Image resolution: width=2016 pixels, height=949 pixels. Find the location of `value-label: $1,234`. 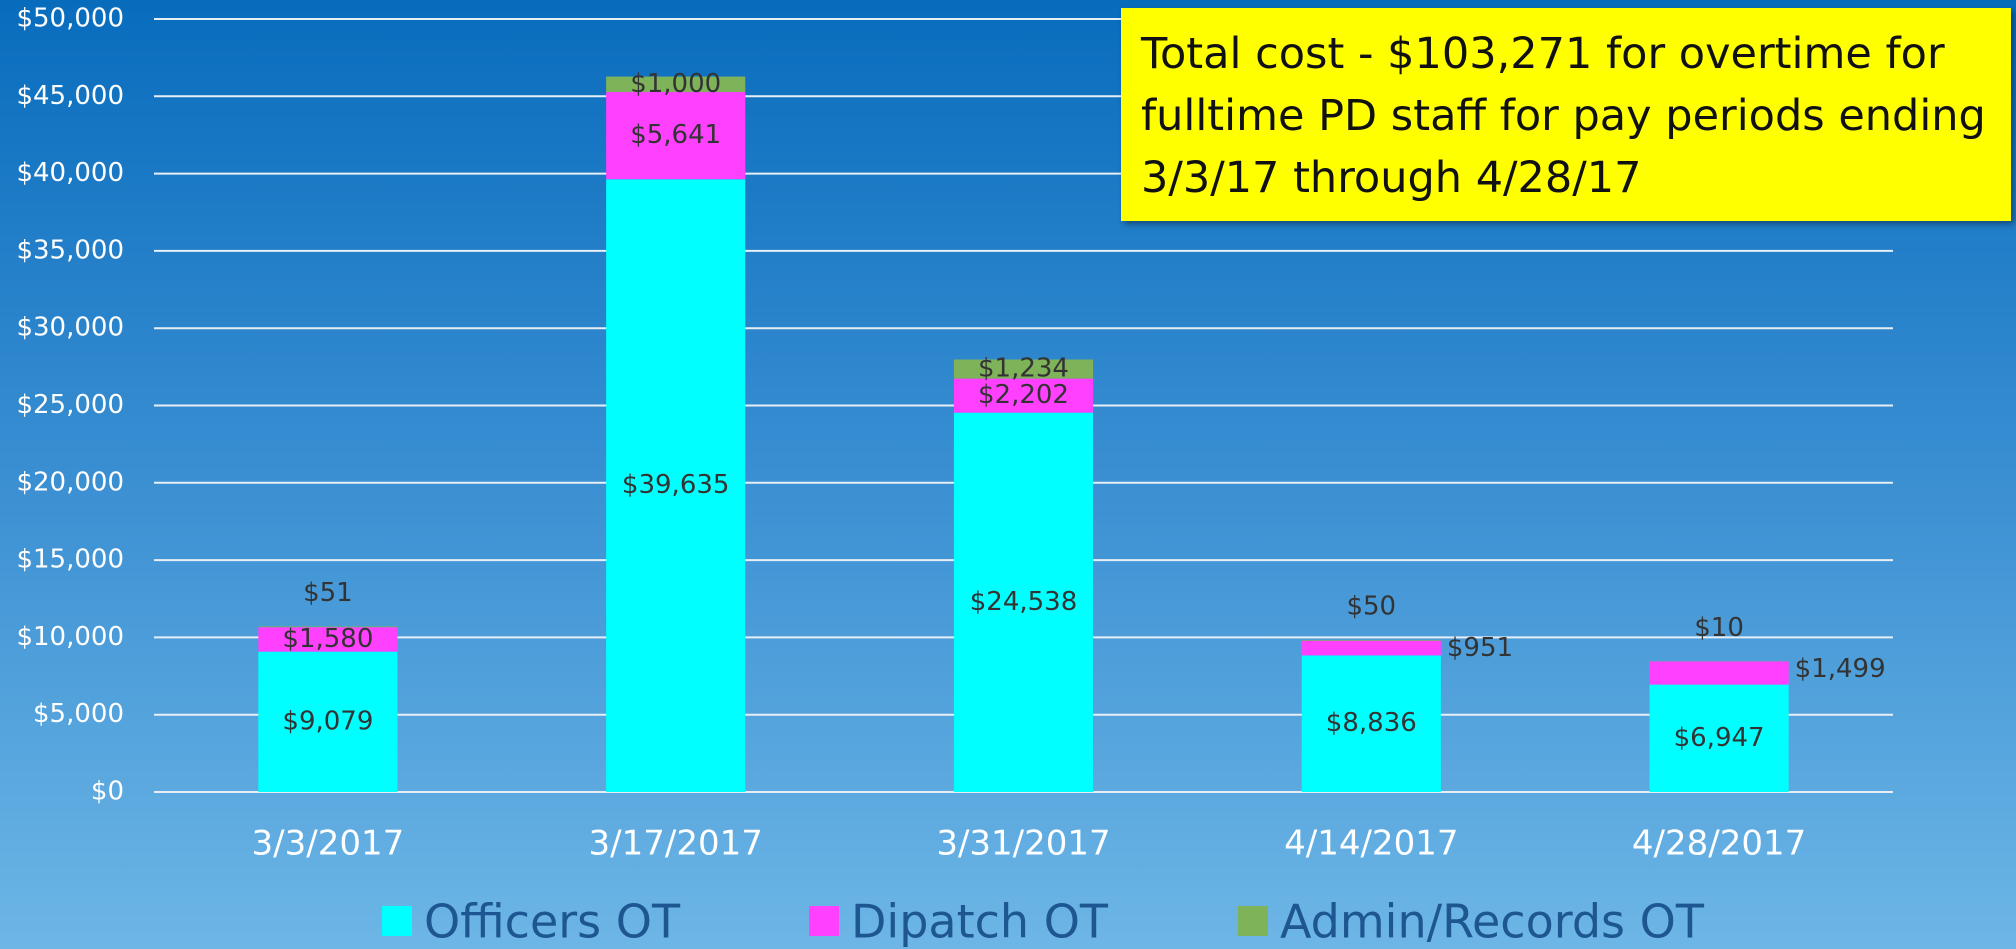

value-label: $1,234 is located at coordinates (1023, 369).